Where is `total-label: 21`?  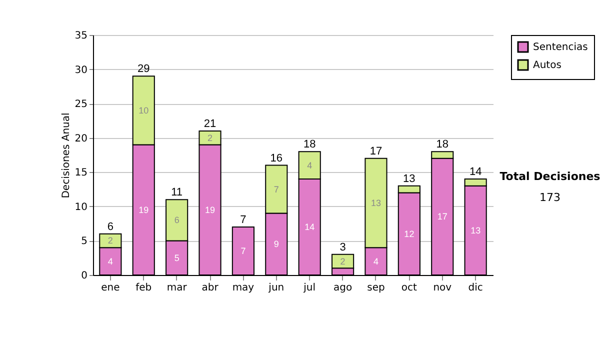
total-label: 21 is located at coordinates (210, 124).